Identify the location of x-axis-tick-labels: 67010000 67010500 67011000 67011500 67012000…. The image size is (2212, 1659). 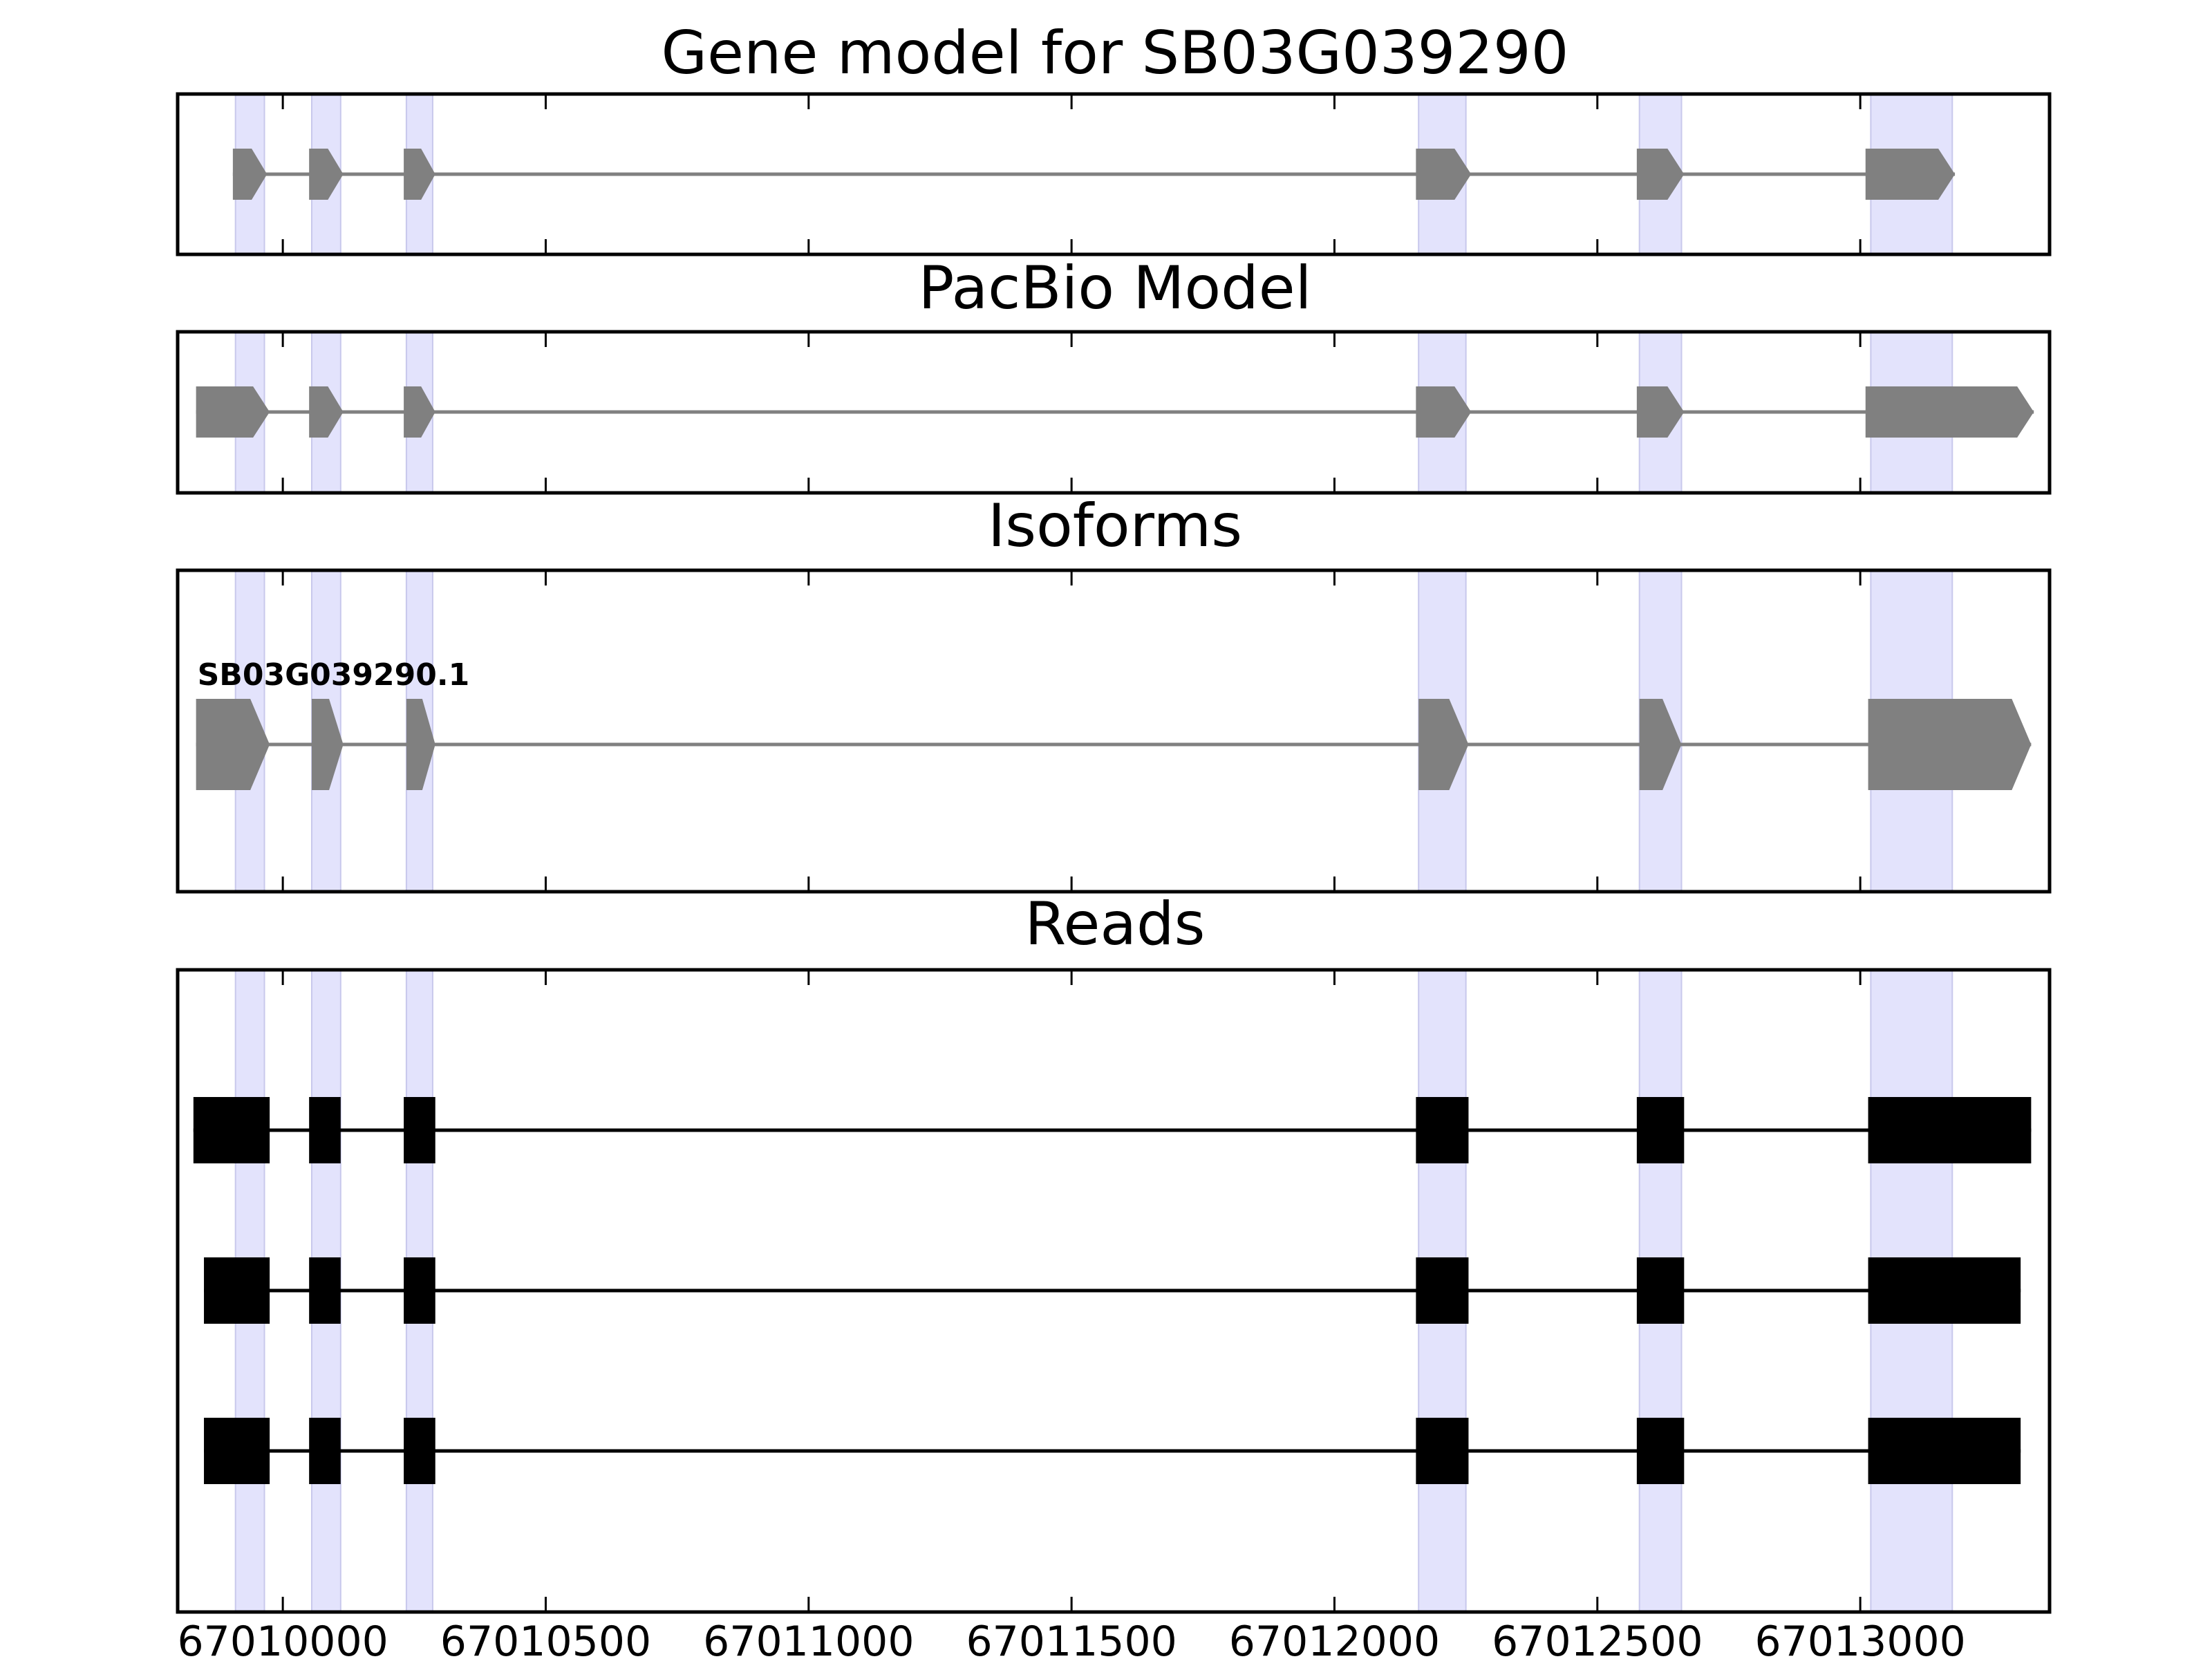
(1071, 1638).